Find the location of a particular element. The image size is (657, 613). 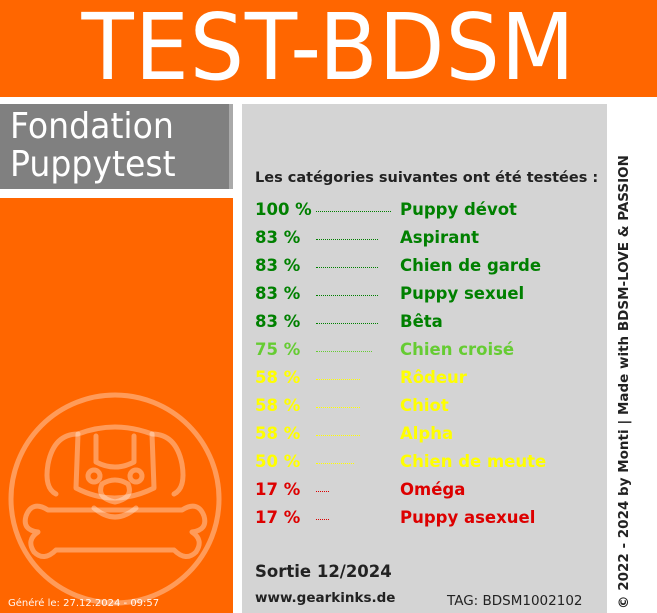

foundation-box: Fondation Puppytest is located at coordinates (116, 146).